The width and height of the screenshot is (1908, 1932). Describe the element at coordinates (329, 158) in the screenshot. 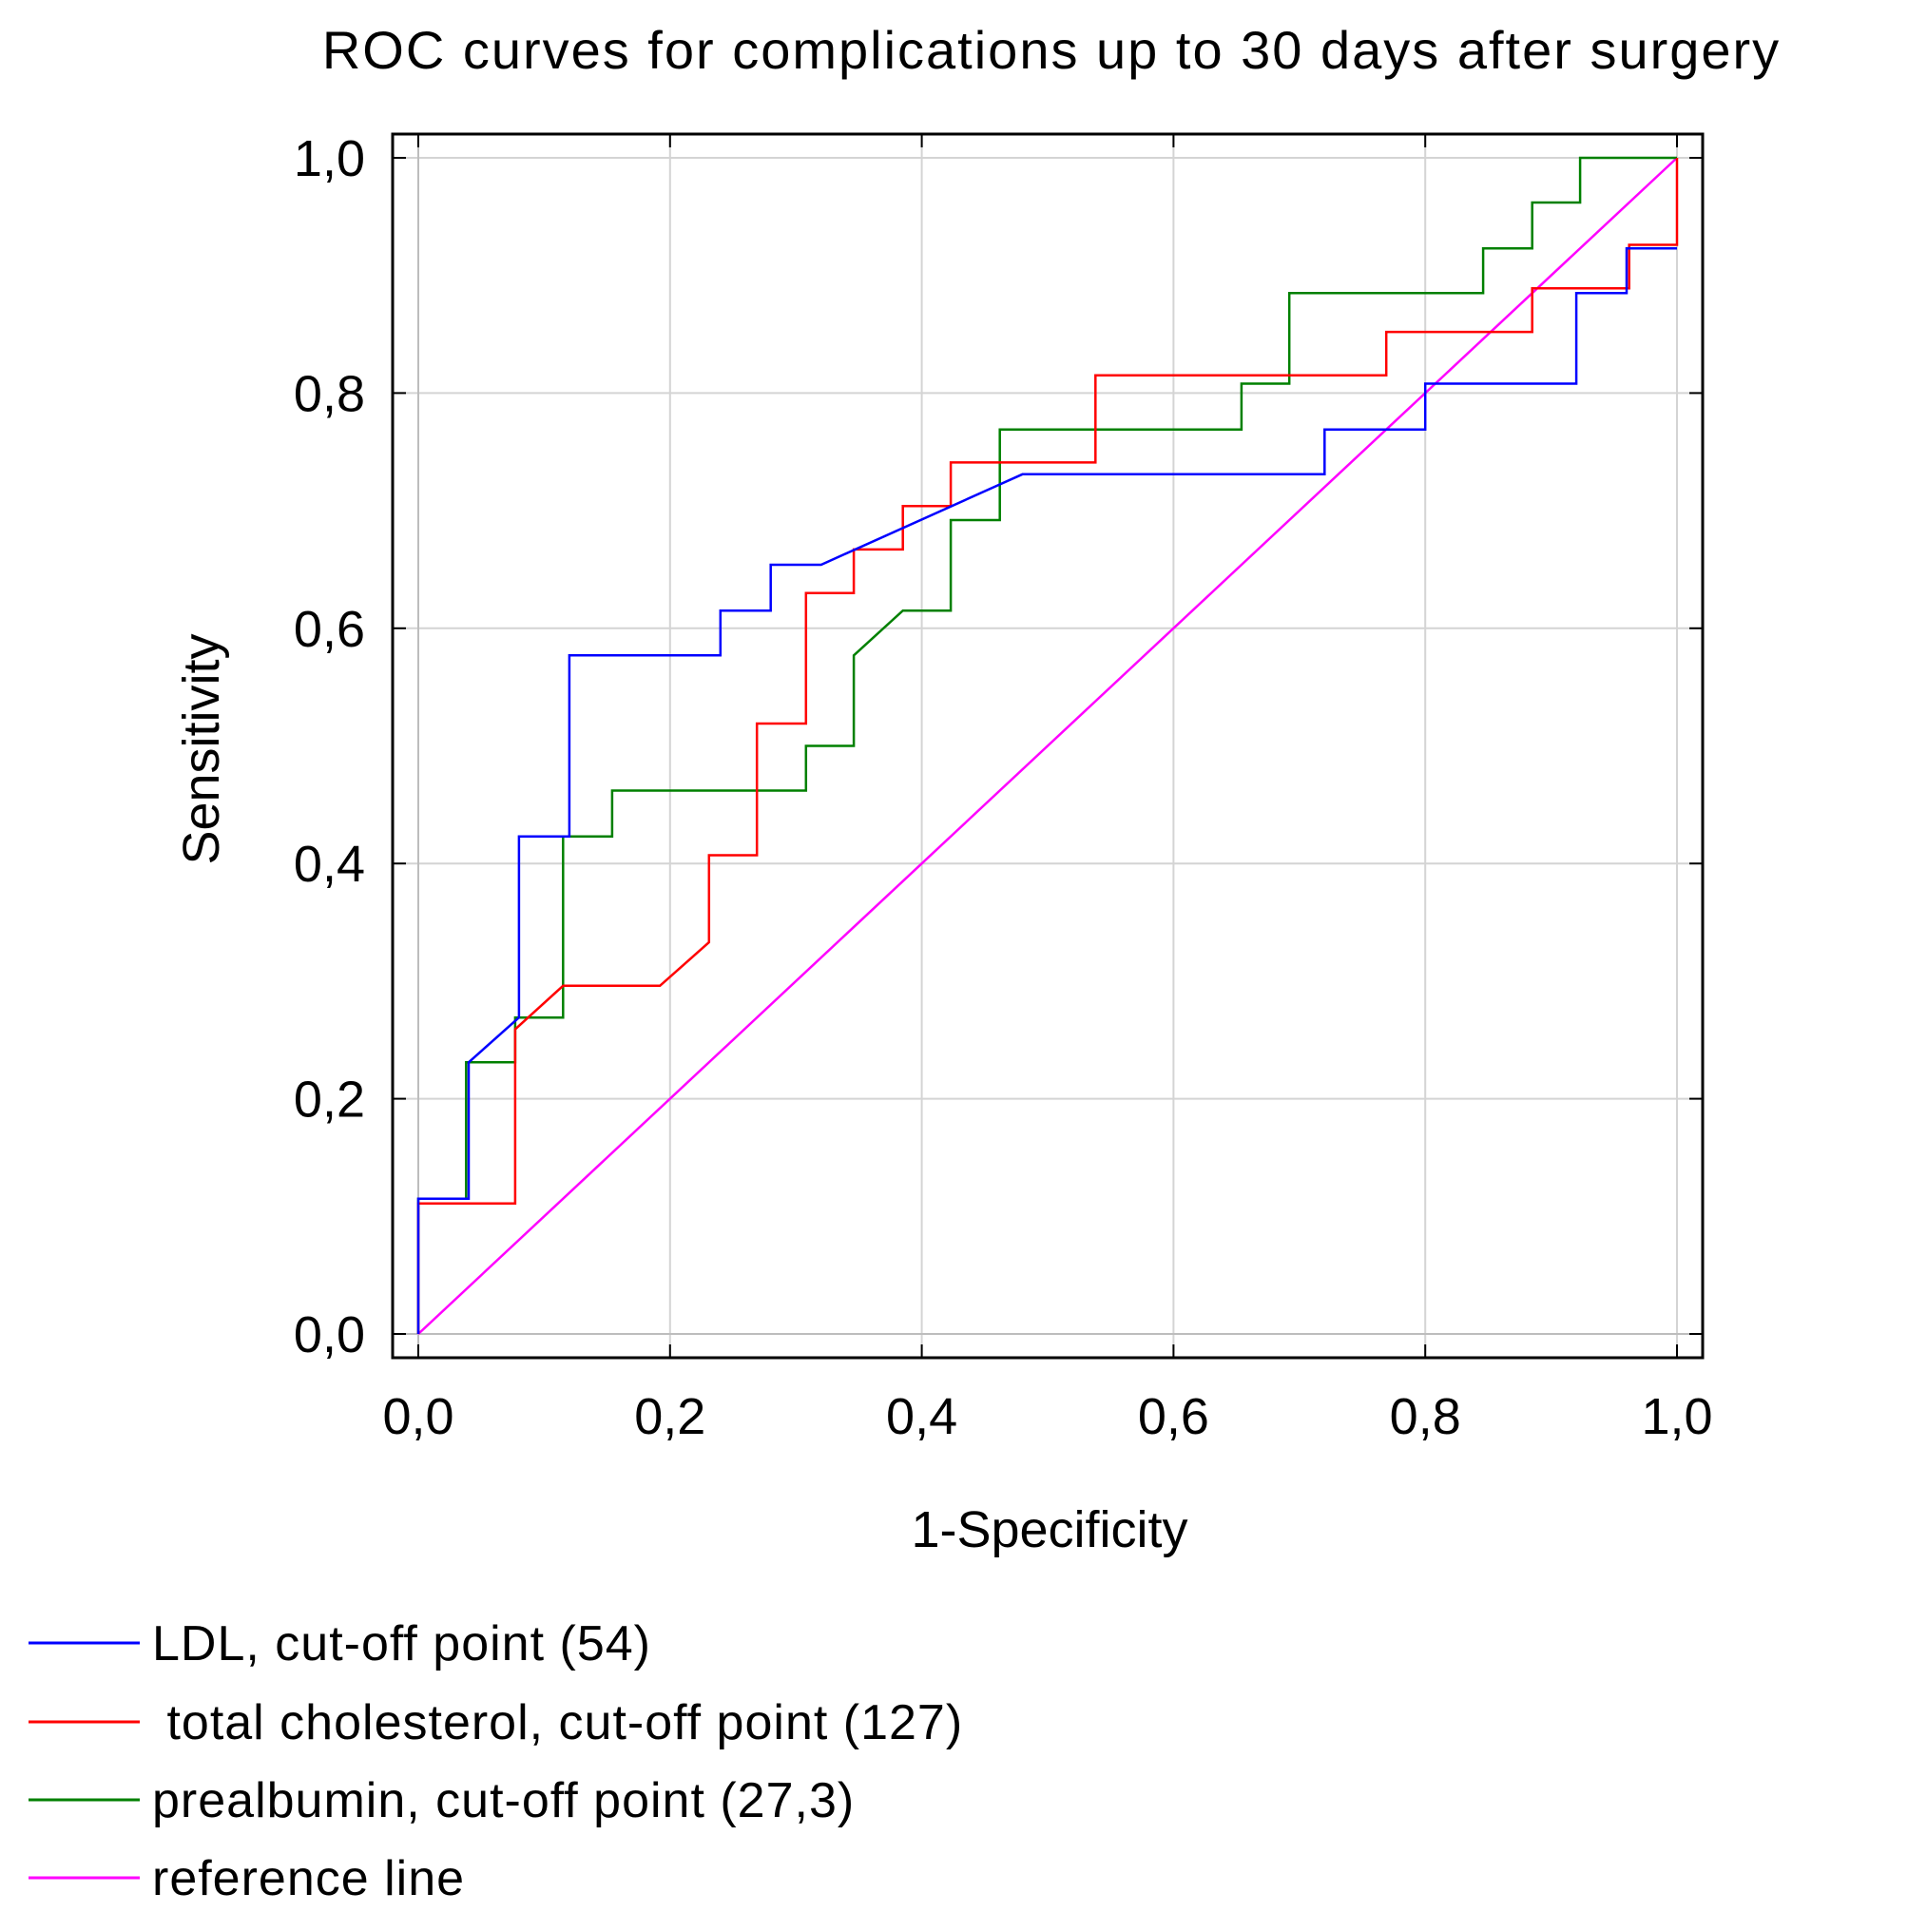

I see `y-tick-label: 1,0` at that location.